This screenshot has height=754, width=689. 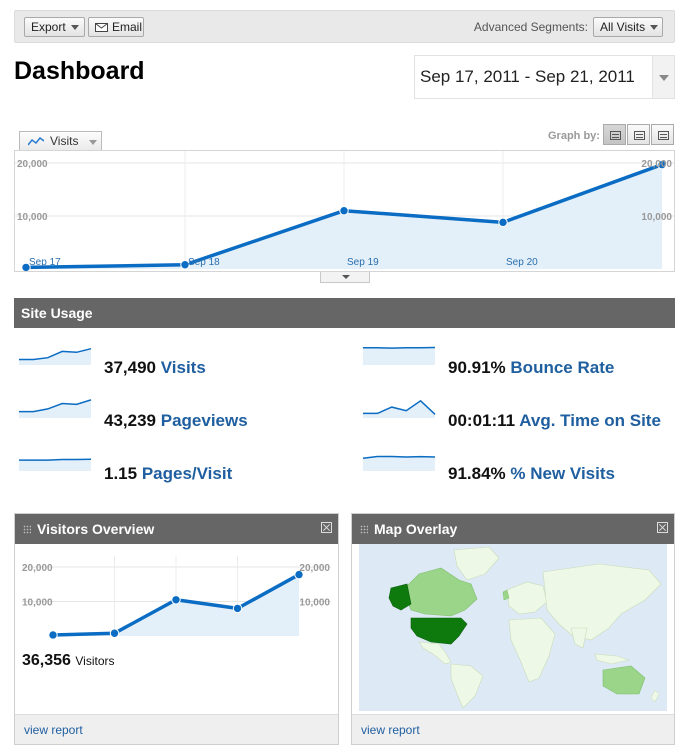 I want to click on metric-link: Bounce Rate, so click(x=562, y=367).